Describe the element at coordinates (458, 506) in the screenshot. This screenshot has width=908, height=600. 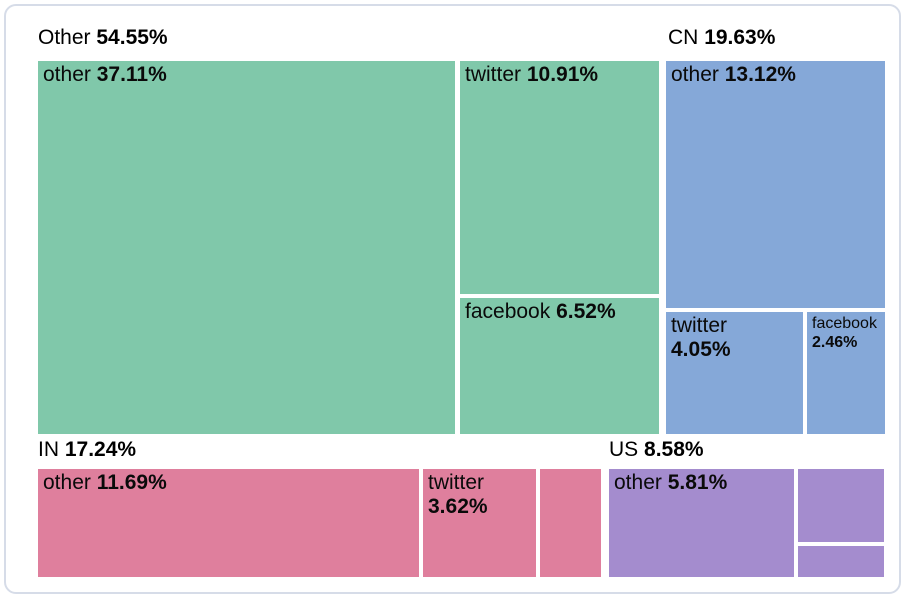
I see `cell-value: 3.62%` at that location.